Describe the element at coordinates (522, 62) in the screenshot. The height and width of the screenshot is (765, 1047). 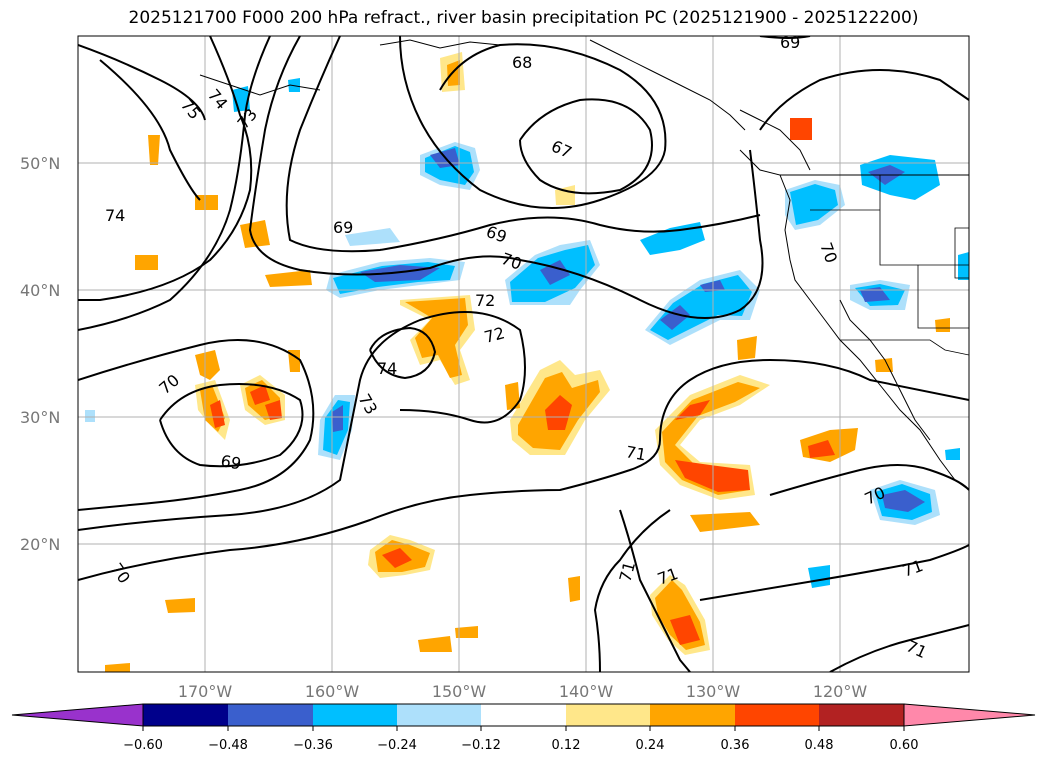
I see `contour-label: 68` at that location.